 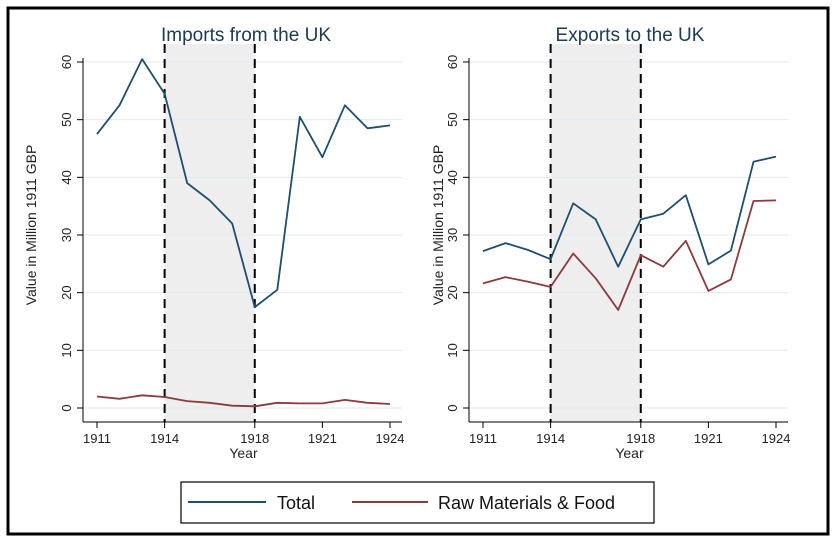 I want to click on series-line-total, so click(x=629, y=211).